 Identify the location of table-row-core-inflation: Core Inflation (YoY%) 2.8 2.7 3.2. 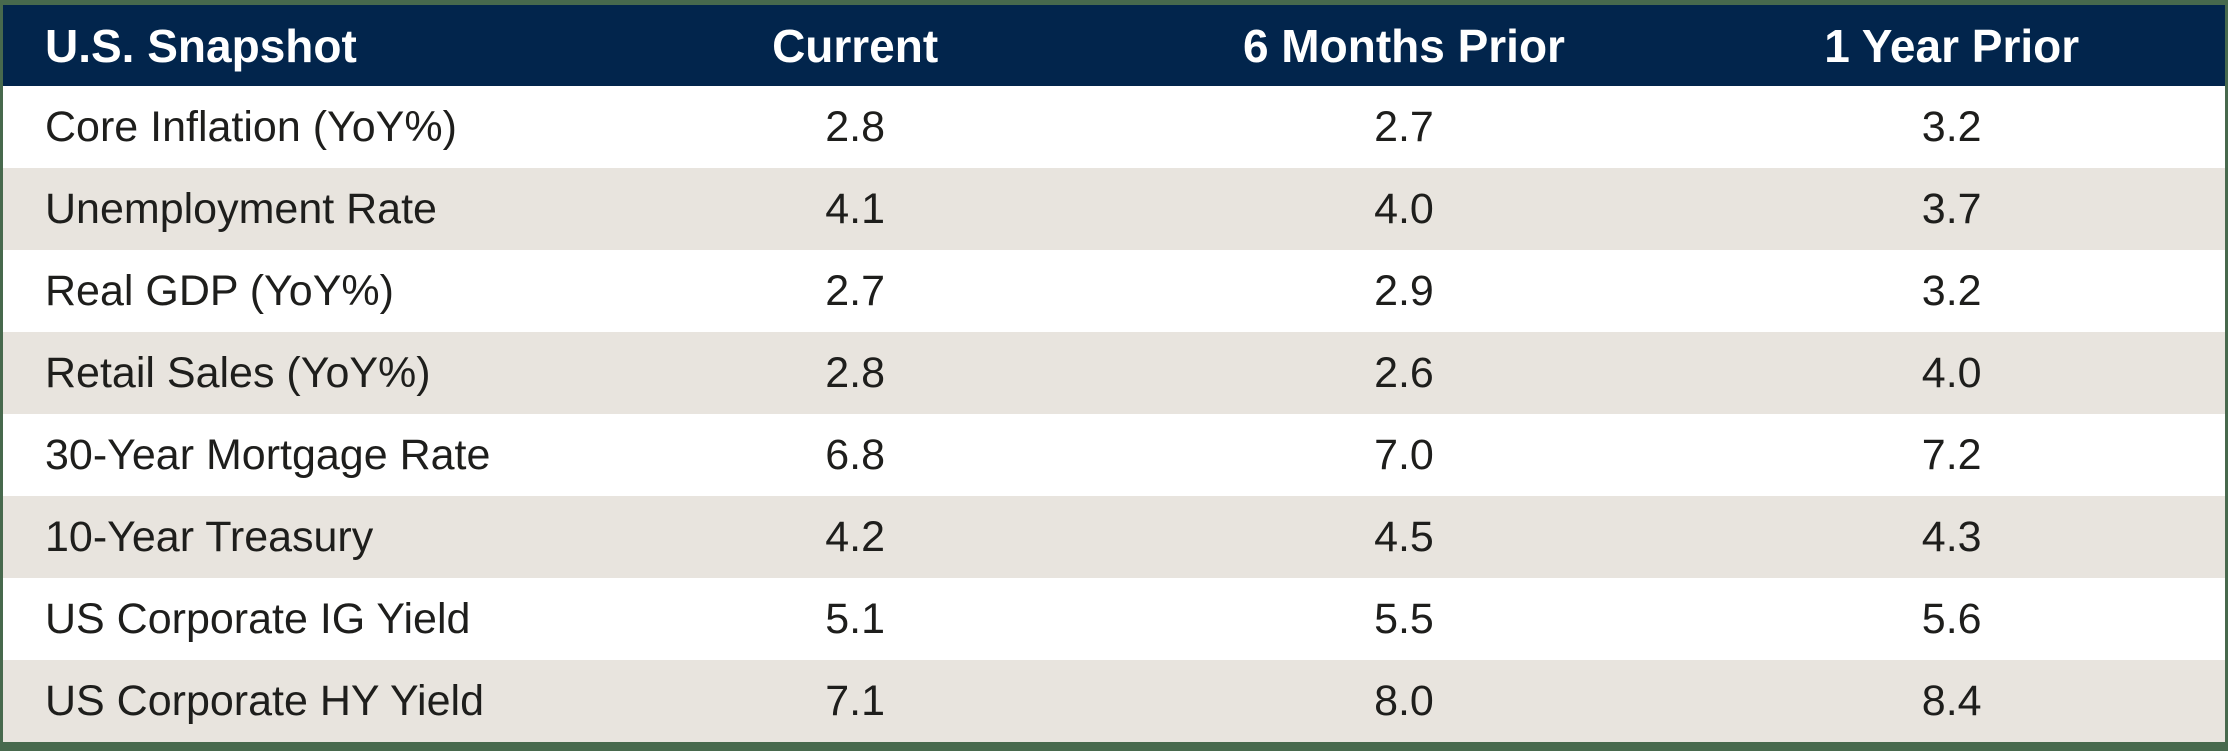
(1114, 127).